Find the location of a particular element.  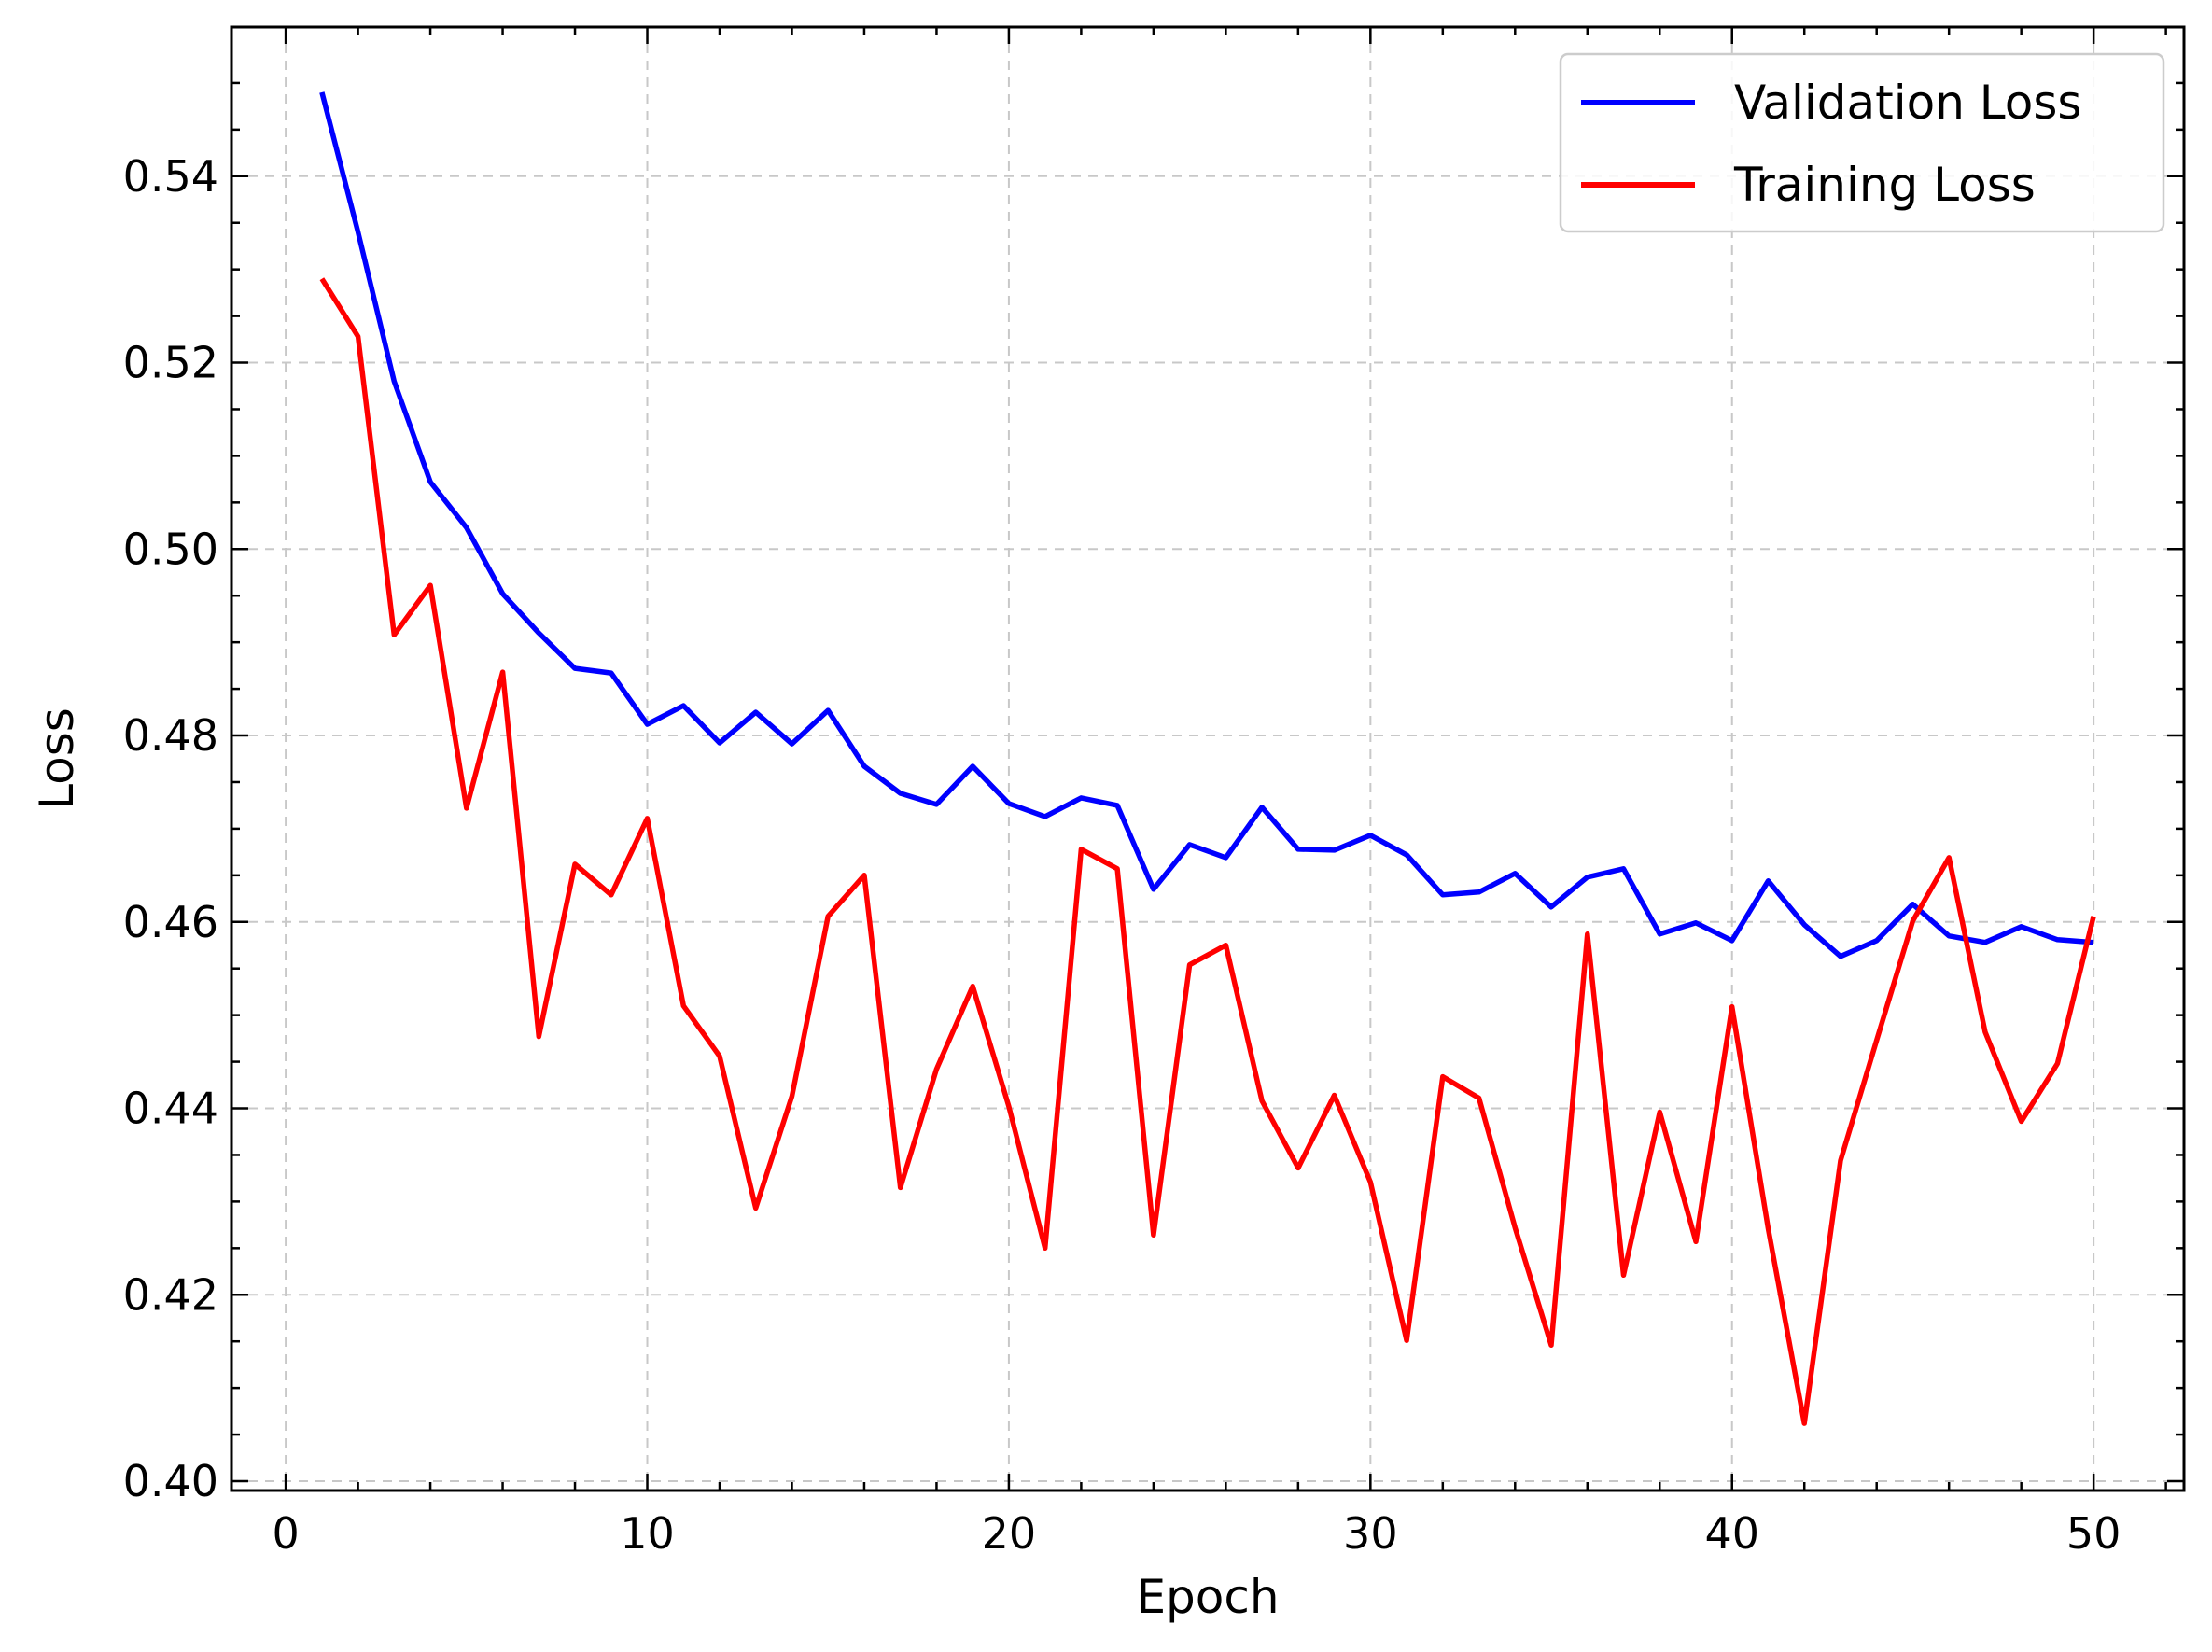

y-tick-label: 0.52 is located at coordinates (170, 363).